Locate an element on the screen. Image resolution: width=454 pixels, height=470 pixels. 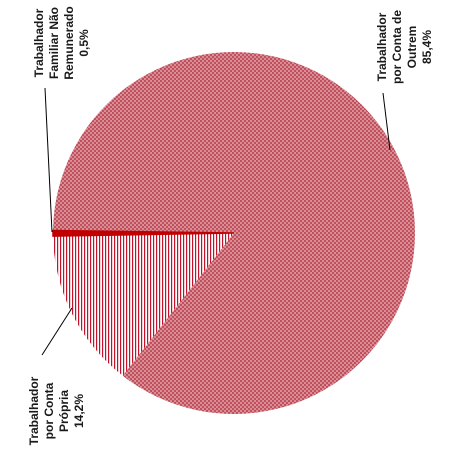
slice-label-propria: Trabalhador por Conta Própria 14,2% is located at coordinates (56, 410).